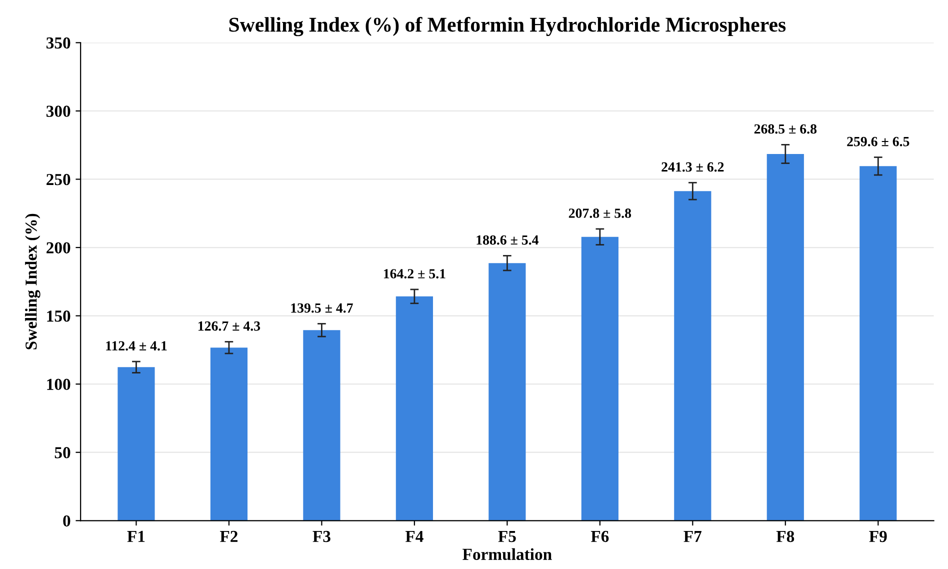 This screenshot has width=948, height=569. Describe the element at coordinates (136, 346) in the screenshot. I see `data-label: 112.4 ± 4.1` at that location.